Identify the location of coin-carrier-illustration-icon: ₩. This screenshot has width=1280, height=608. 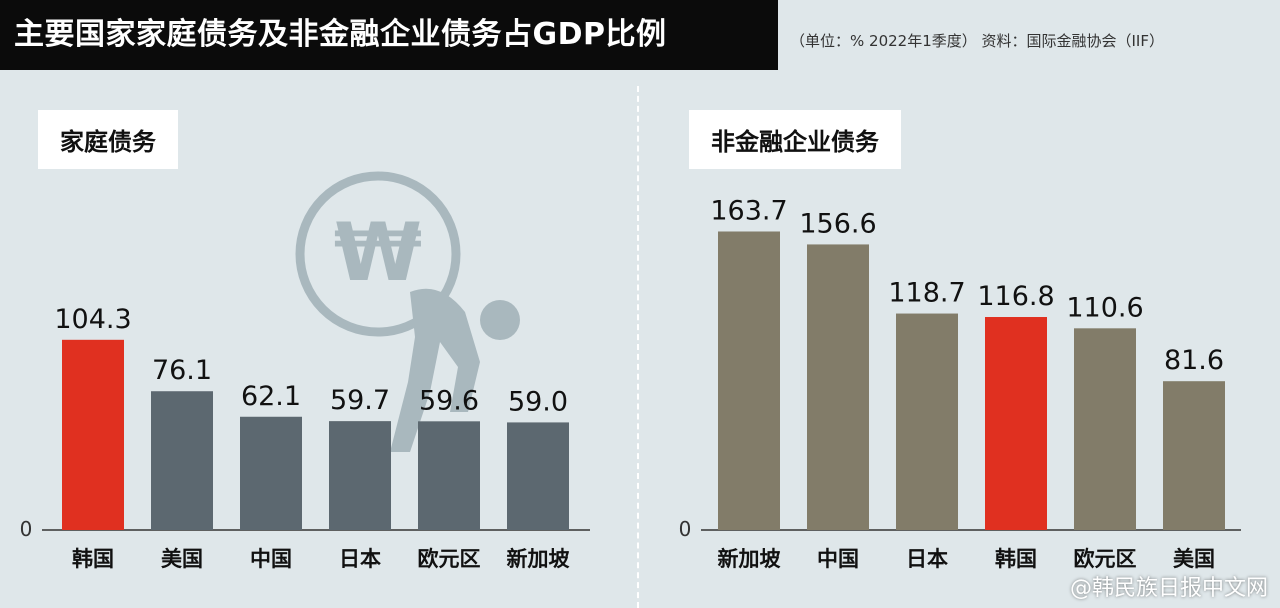
(407, 311).